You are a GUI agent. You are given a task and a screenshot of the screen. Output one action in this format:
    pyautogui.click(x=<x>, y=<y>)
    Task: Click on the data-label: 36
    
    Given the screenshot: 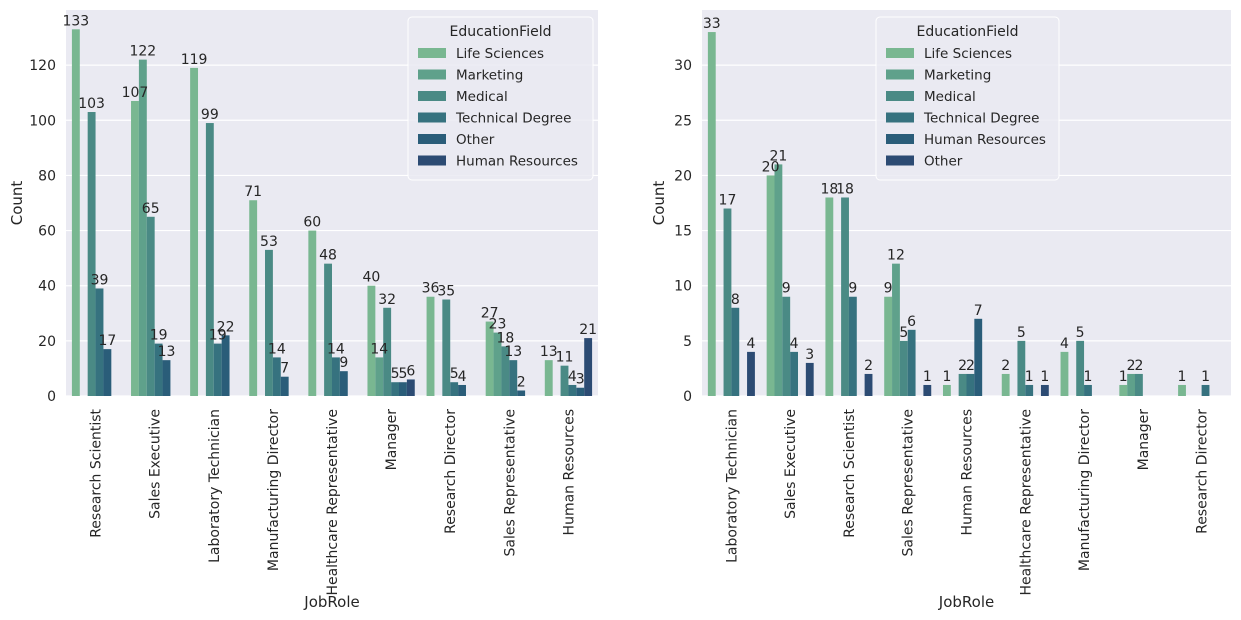 What is the action you would take?
    pyautogui.click(x=431, y=289)
    